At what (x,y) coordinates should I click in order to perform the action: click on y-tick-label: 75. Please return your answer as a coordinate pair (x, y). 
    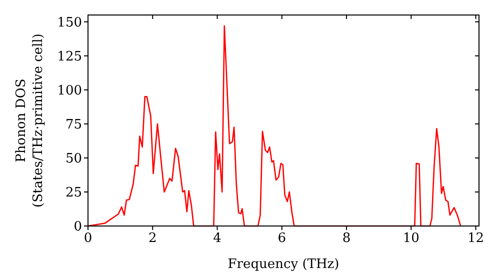
    Looking at the image, I should click on (73, 124).